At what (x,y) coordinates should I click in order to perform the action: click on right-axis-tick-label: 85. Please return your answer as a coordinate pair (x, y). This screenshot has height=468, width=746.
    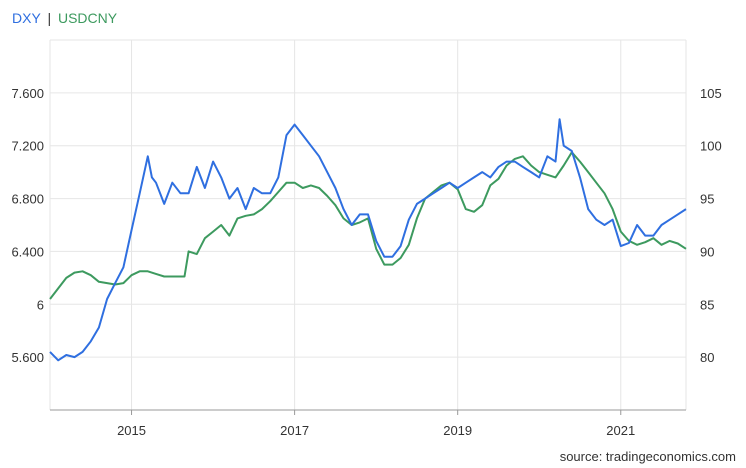
    Looking at the image, I should click on (707, 304).